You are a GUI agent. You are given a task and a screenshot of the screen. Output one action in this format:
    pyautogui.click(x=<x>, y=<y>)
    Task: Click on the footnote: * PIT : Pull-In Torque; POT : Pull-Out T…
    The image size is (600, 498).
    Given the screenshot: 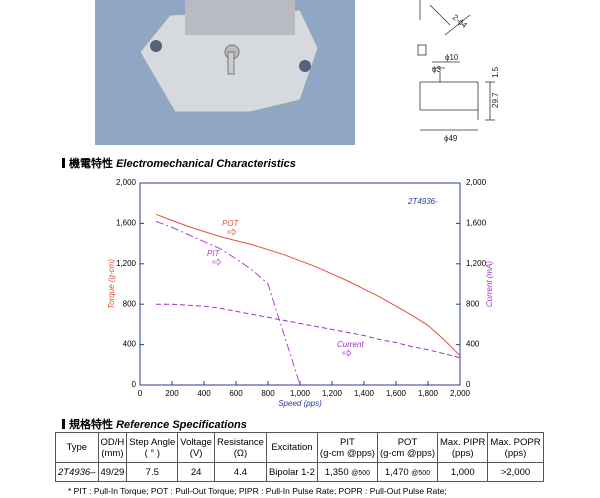 What is the action you would take?
    pyautogui.click(x=257, y=491)
    